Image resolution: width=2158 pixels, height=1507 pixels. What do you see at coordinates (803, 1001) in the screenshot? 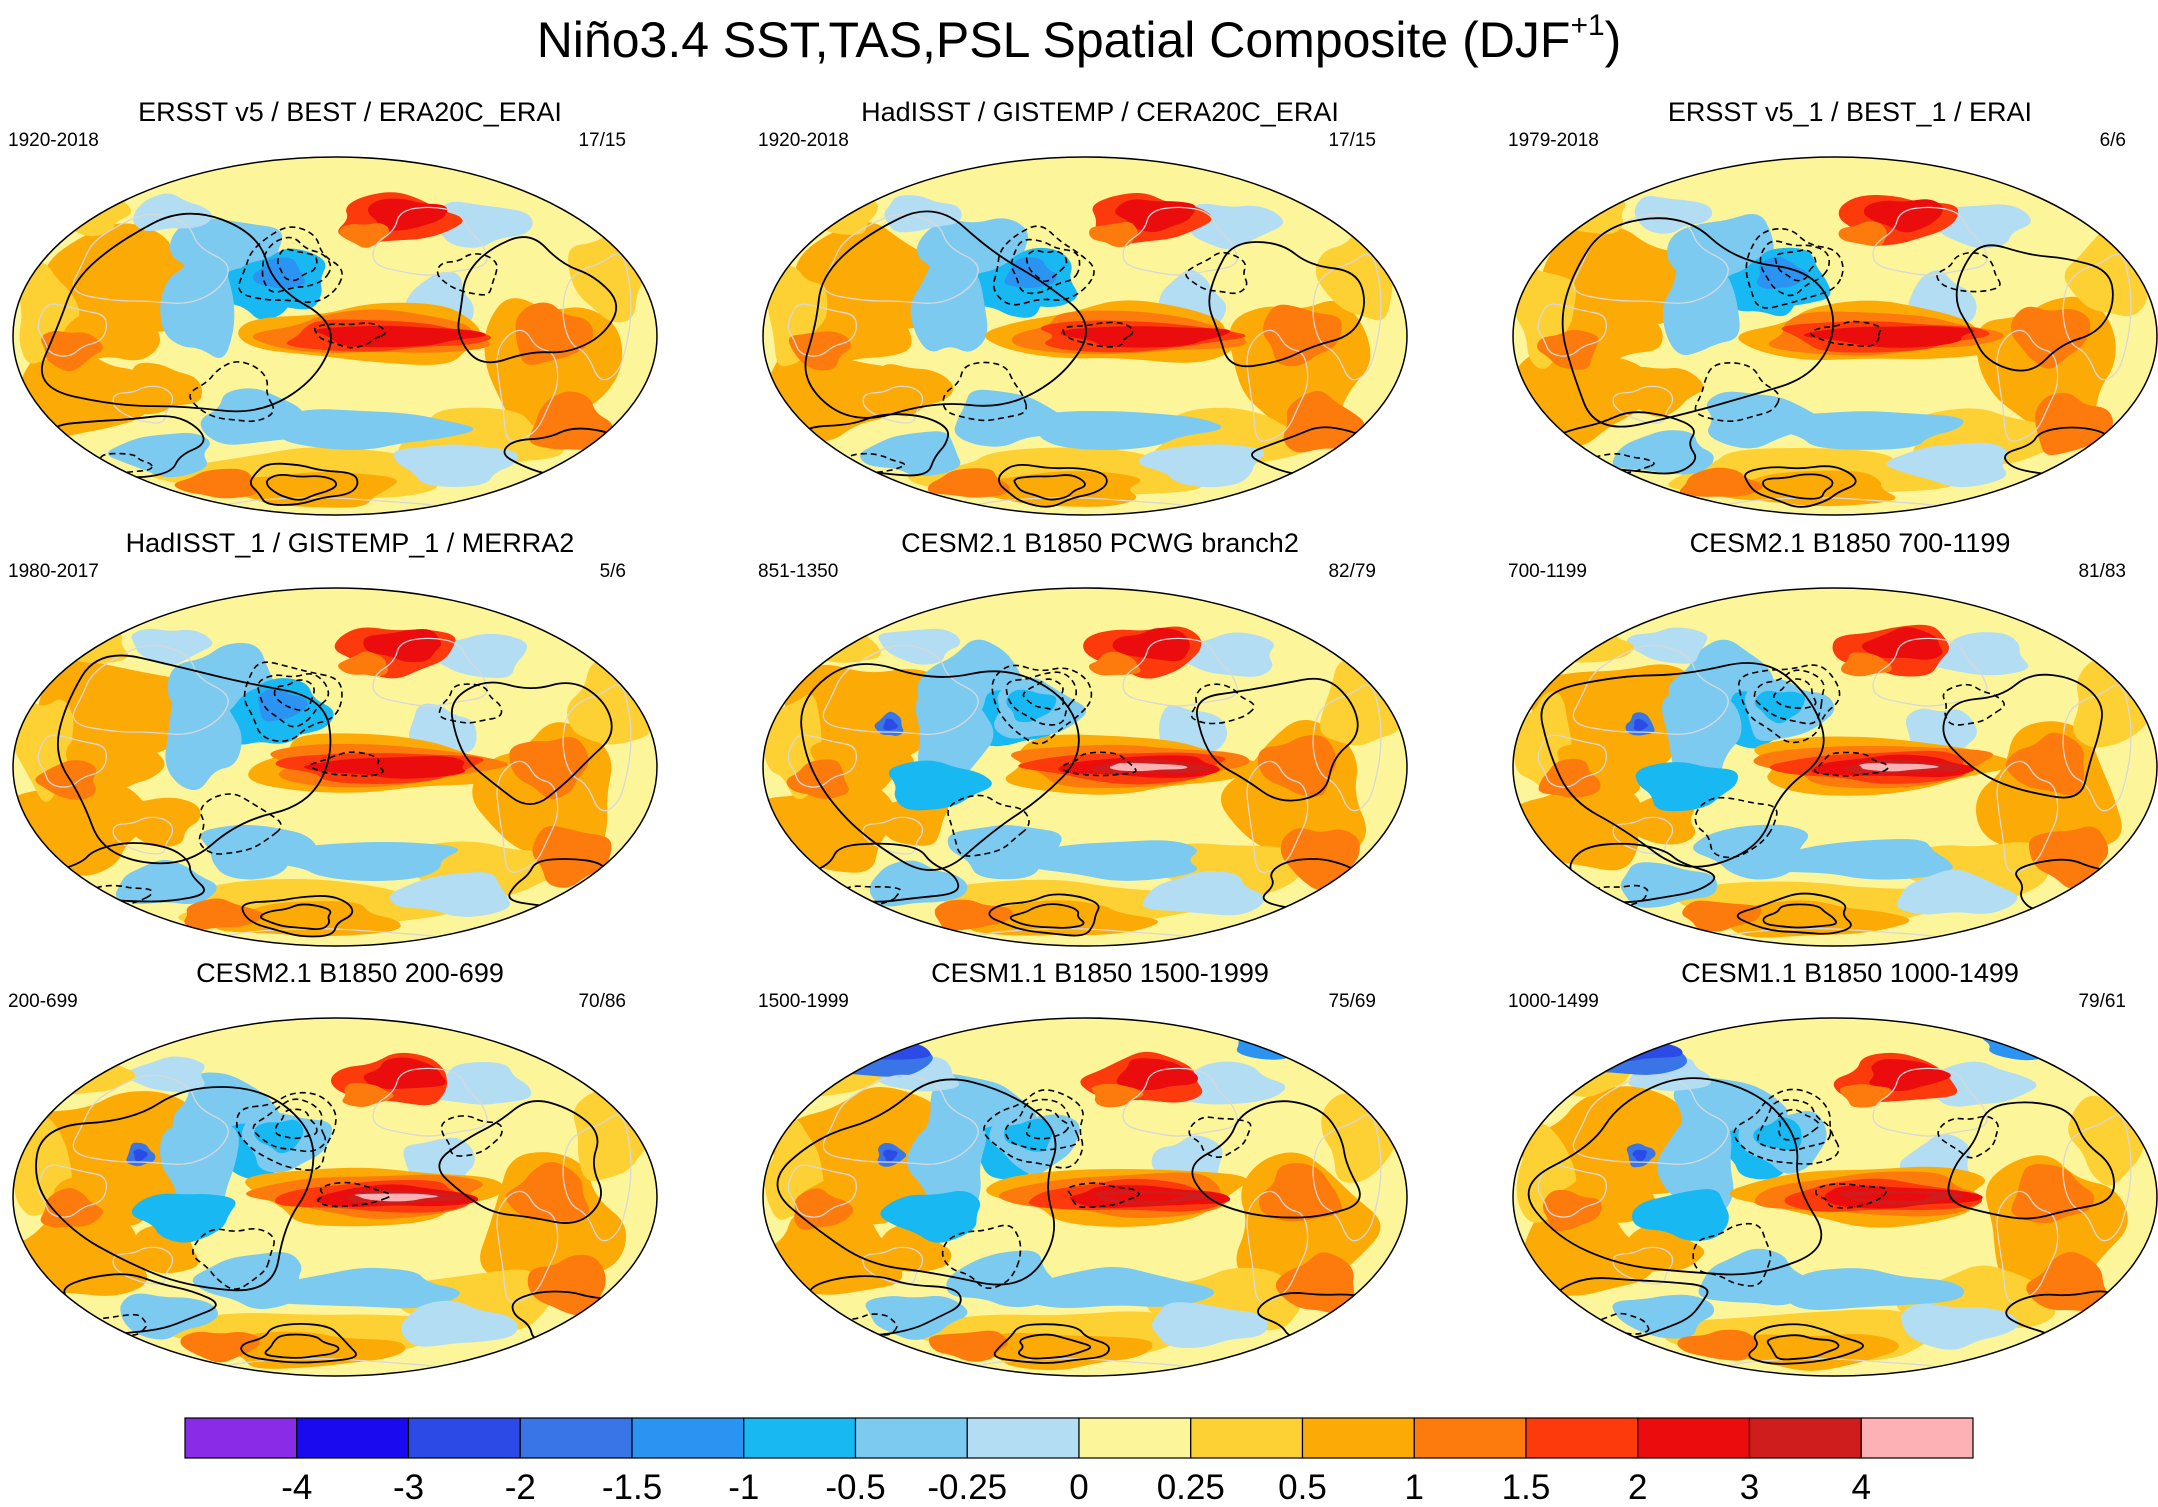
I see `panel-period: 1500-1999` at bounding box center [803, 1001].